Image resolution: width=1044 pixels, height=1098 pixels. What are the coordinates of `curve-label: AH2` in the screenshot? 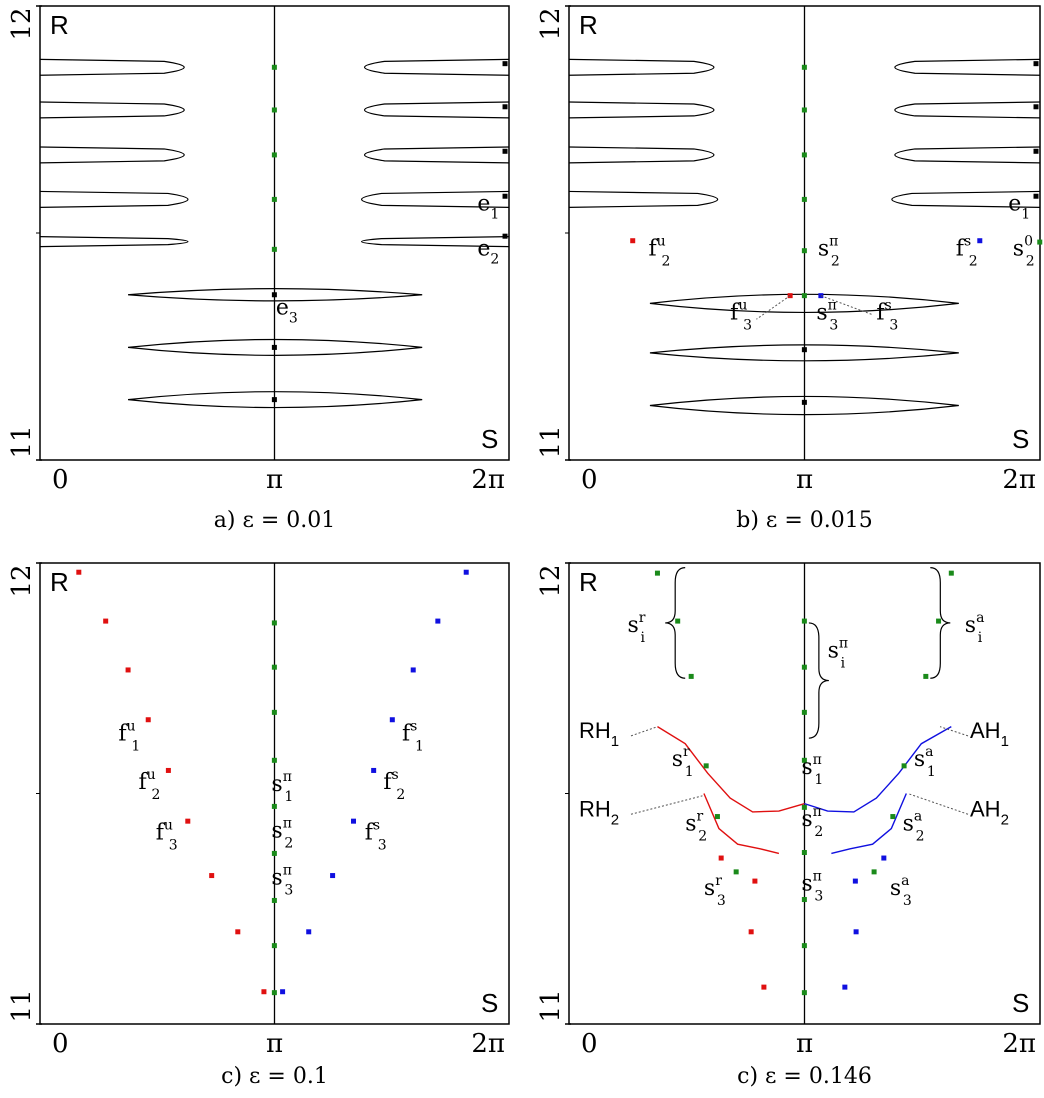 It's located at (989, 813).